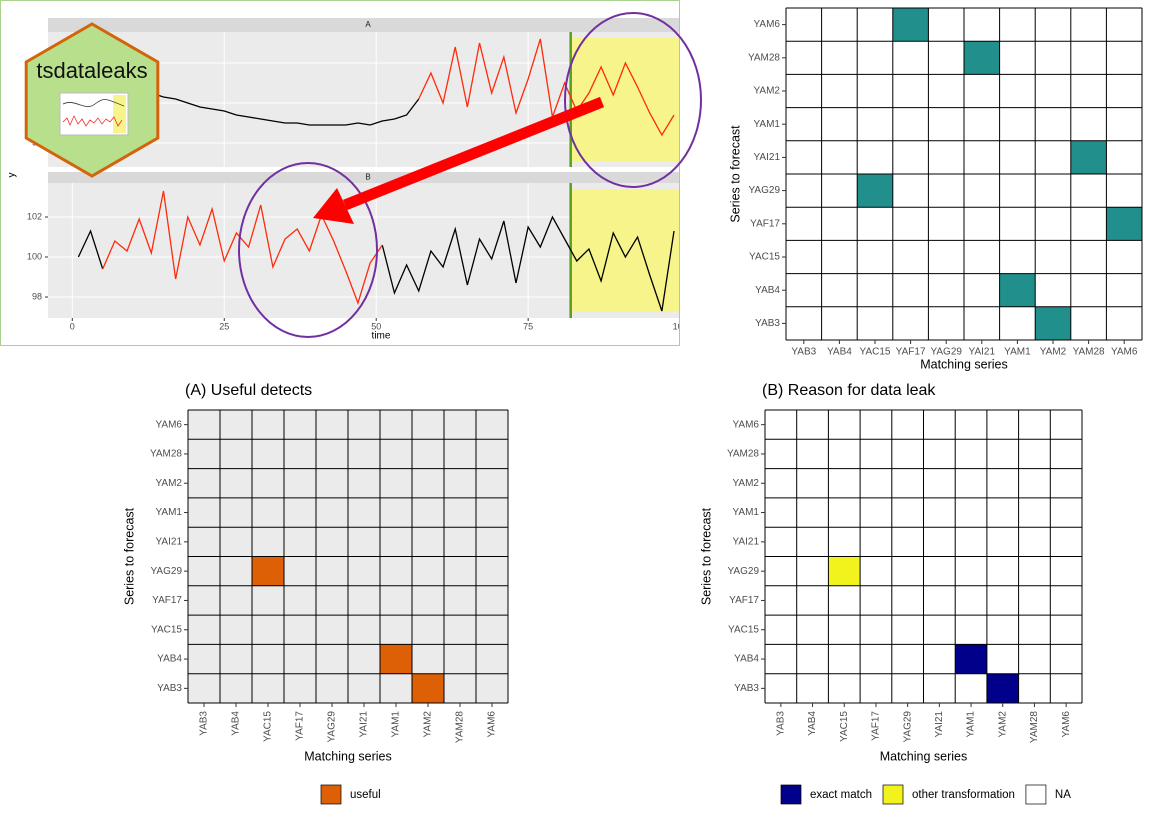 This screenshot has height=820, width=1156. What do you see at coordinates (528, 326) in the screenshot?
I see `x-tick-label: 75` at bounding box center [528, 326].